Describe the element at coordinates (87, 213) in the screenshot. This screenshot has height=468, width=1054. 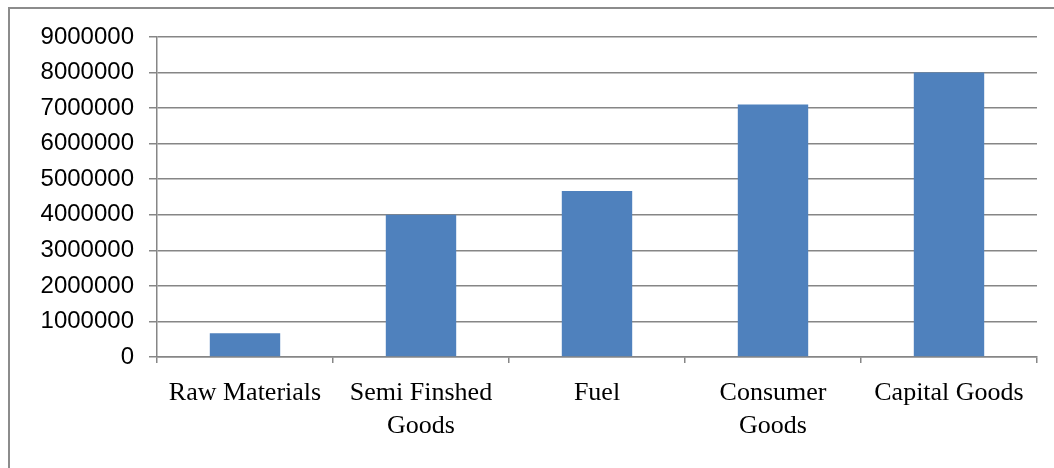
I see `y-tick-label: 4000000` at that location.